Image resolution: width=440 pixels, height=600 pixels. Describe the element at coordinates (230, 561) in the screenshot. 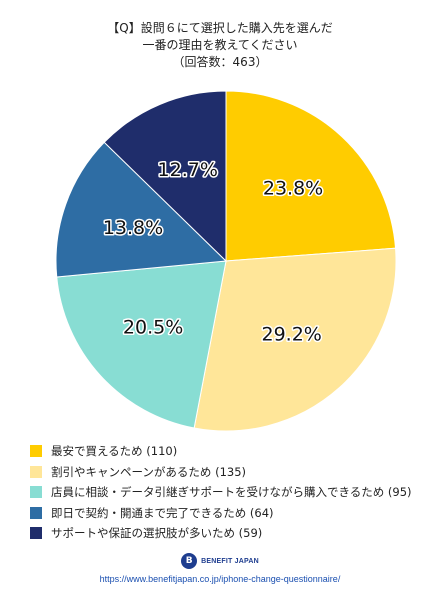

I see `logo-text: BENEFIT JAPAN` at that location.